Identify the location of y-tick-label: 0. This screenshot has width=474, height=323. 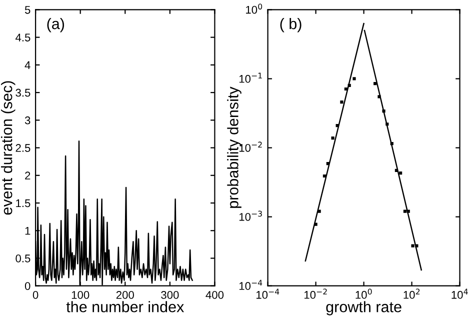
(27, 286).